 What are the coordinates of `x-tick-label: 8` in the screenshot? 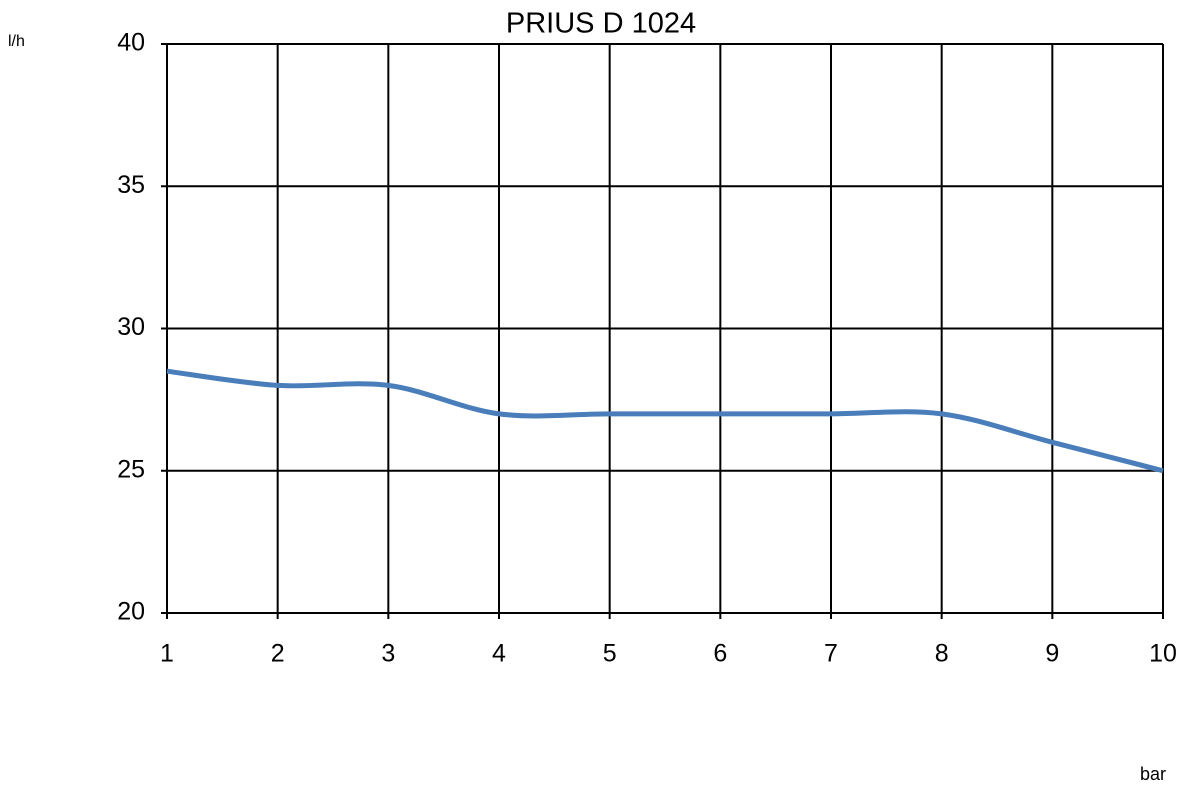 It's located at (942, 654).